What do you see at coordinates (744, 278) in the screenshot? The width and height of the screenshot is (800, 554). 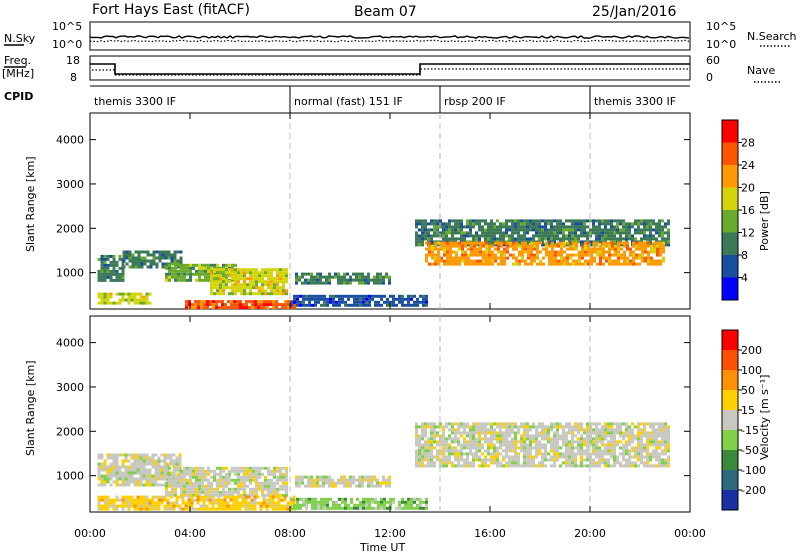 I see `colorbar-tick-label: 4` at bounding box center [744, 278].